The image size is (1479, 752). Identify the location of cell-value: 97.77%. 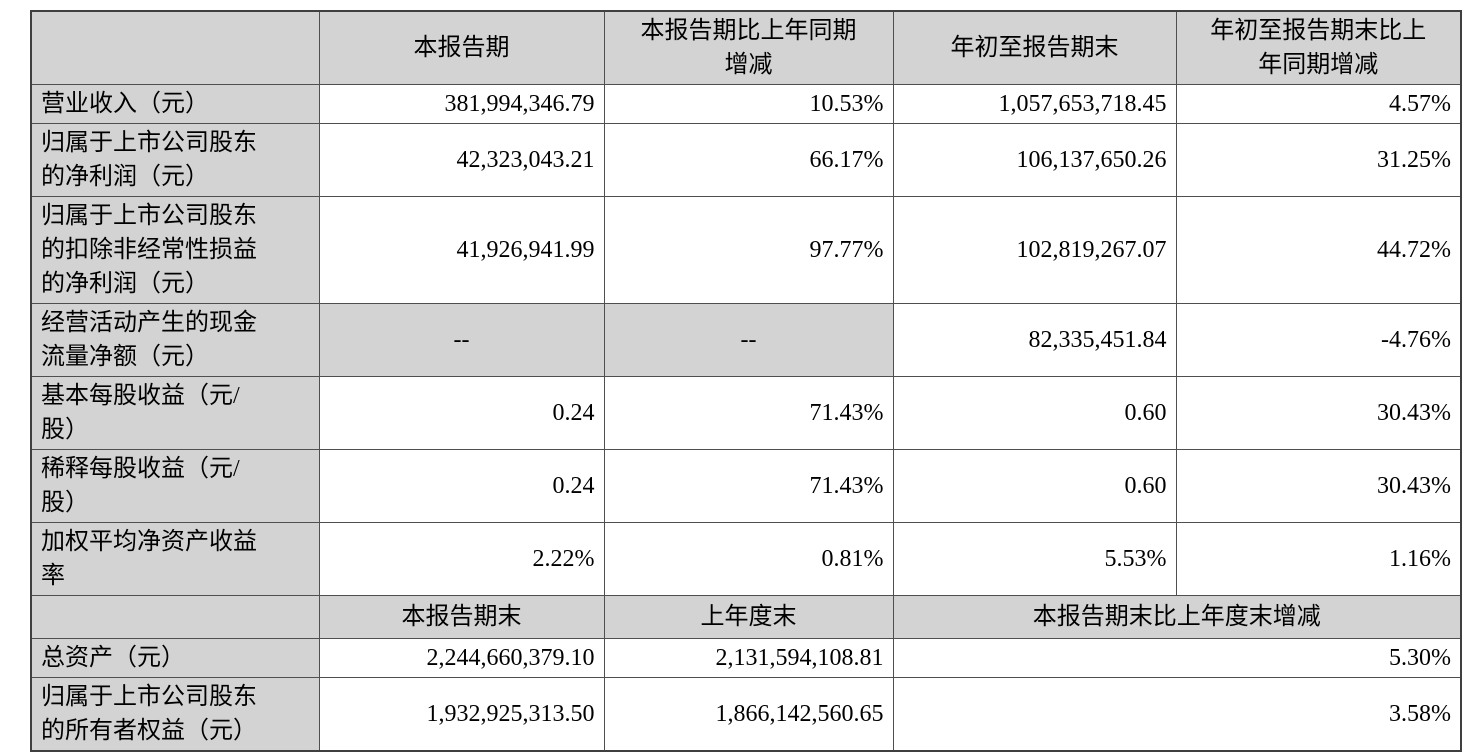
(748, 250).